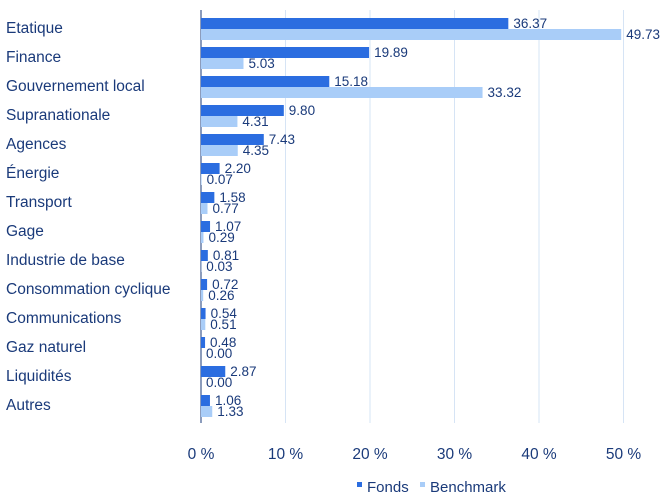 The image size is (670, 496). I want to click on value-label: 9.80, so click(302, 110).